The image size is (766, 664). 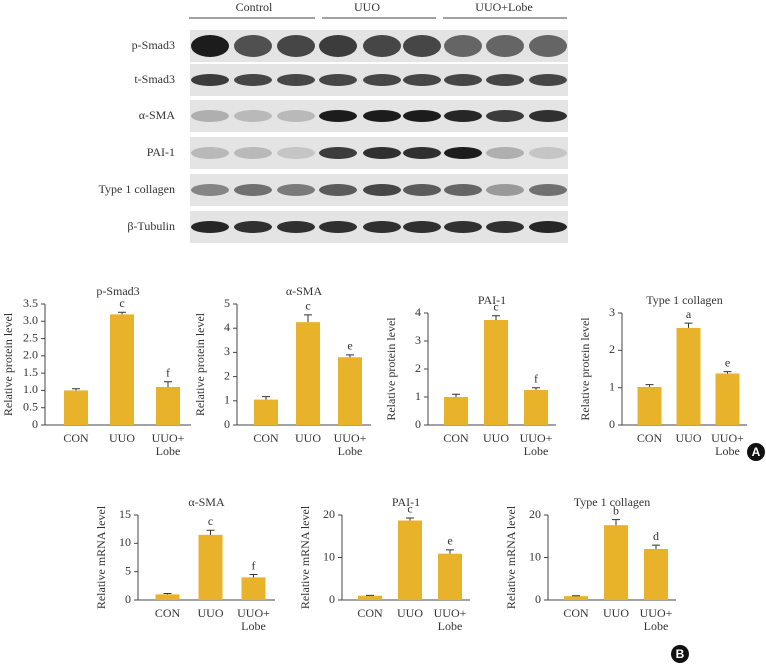 I want to click on y-tick-label: 2.0, so click(x=30, y=355).